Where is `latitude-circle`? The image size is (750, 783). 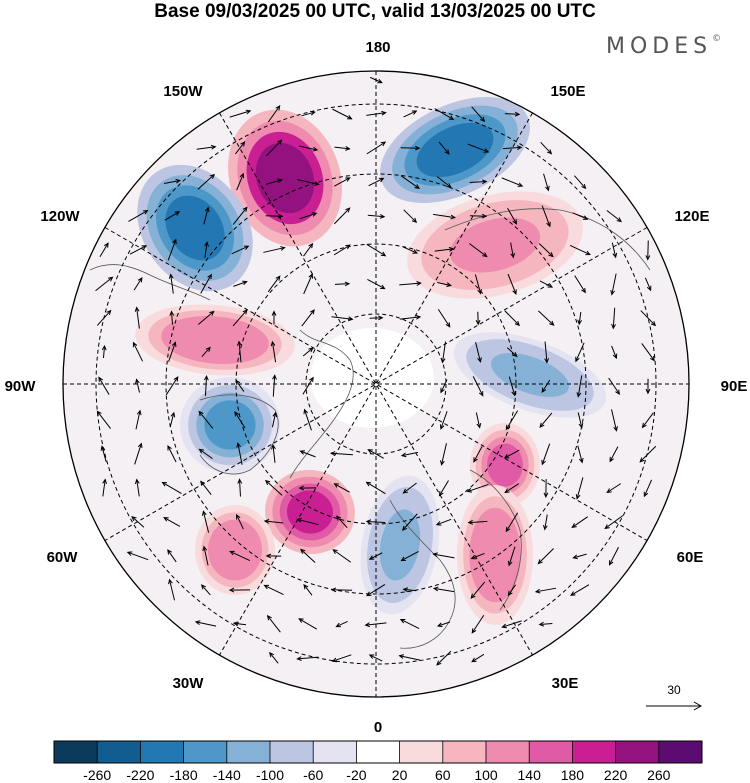 latitude-circle is located at coordinates (376, 384).